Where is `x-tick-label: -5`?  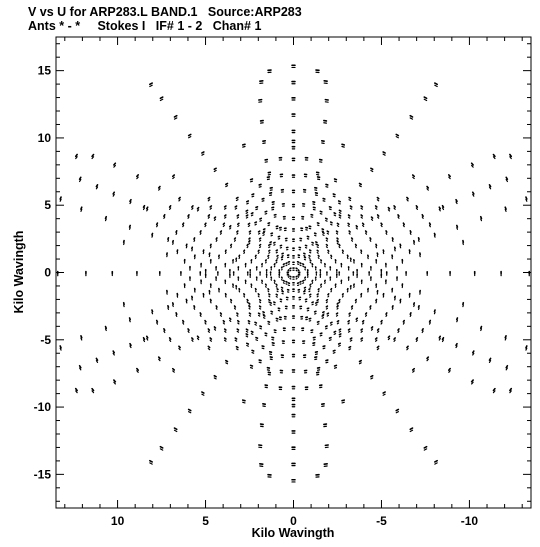 x-tick-label: -5 is located at coordinates (381, 521).